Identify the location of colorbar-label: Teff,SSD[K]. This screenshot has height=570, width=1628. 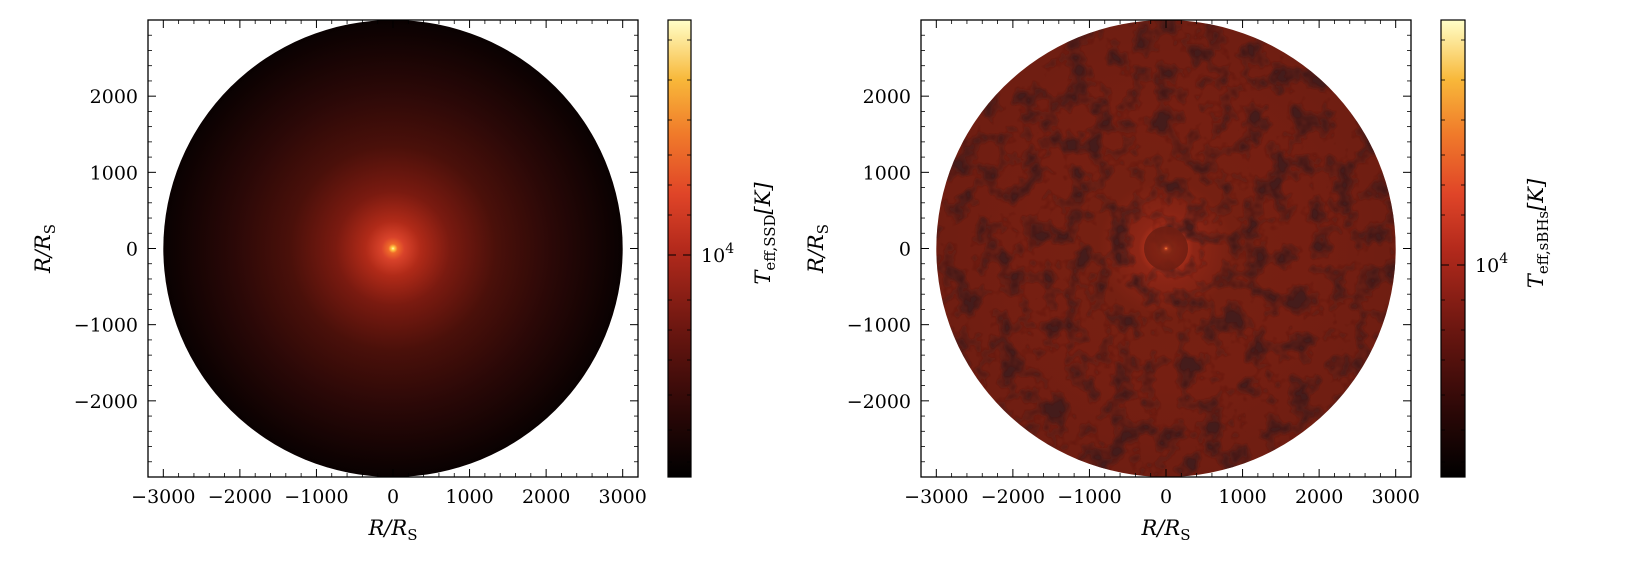
(765, 233).